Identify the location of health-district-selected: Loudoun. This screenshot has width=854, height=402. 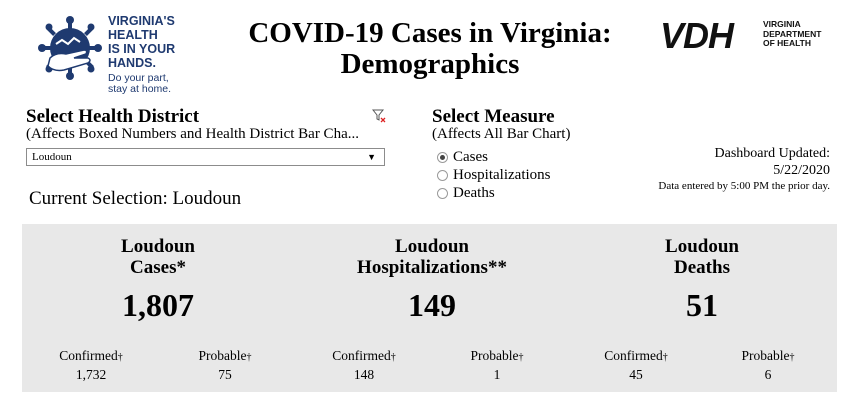
(52, 157).